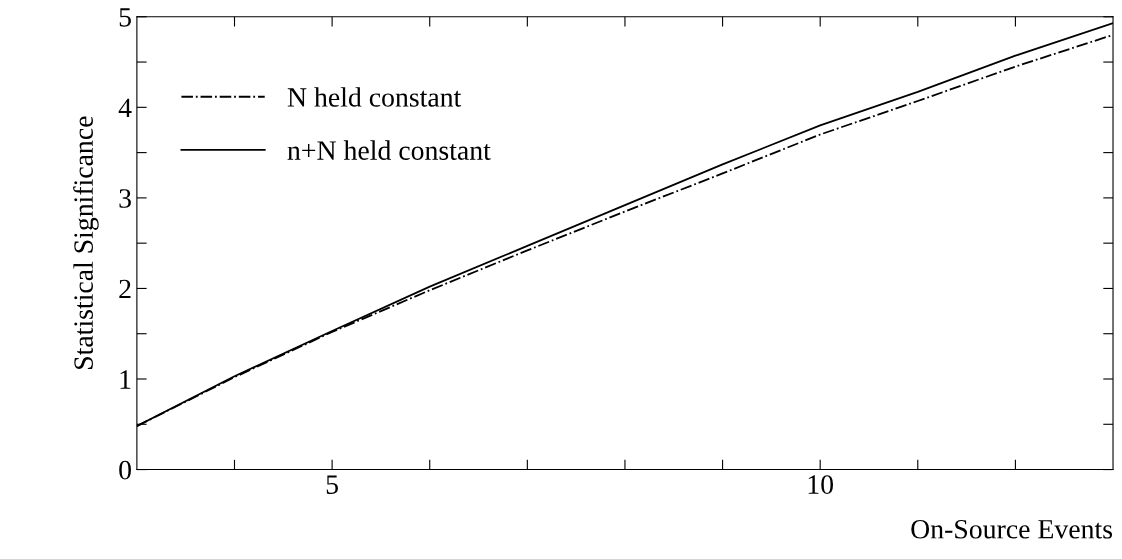  Describe the element at coordinates (86, 242) in the screenshot. I see `y-axis-title: Statistical Significance` at that location.